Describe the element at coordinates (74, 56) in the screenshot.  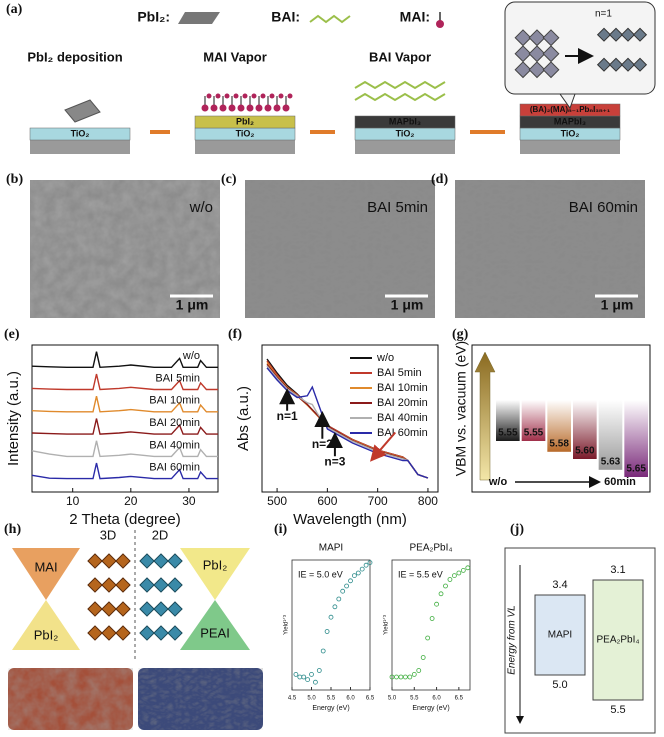
I see `step-label: PbI₂ deposition` at that location.